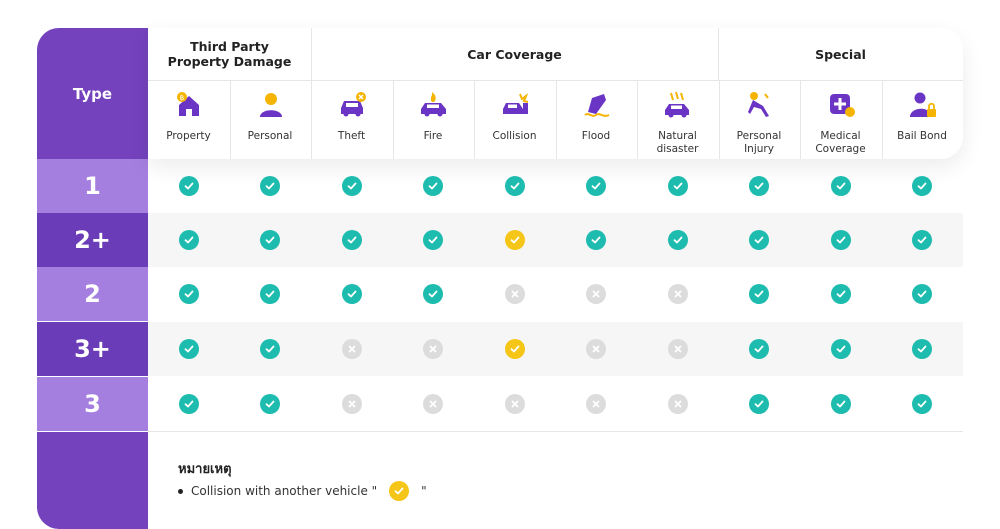 The width and height of the screenshot is (1000, 529). I want to click on group-third-party: Third Party Property Damage, so click(229, 54).